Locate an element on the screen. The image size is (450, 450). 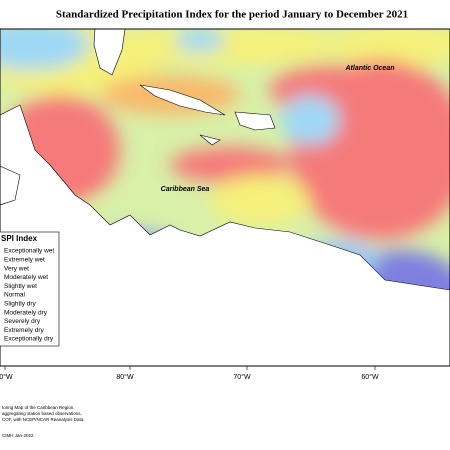
legend-item: Slightly dry is located at coordinates (20, 304).